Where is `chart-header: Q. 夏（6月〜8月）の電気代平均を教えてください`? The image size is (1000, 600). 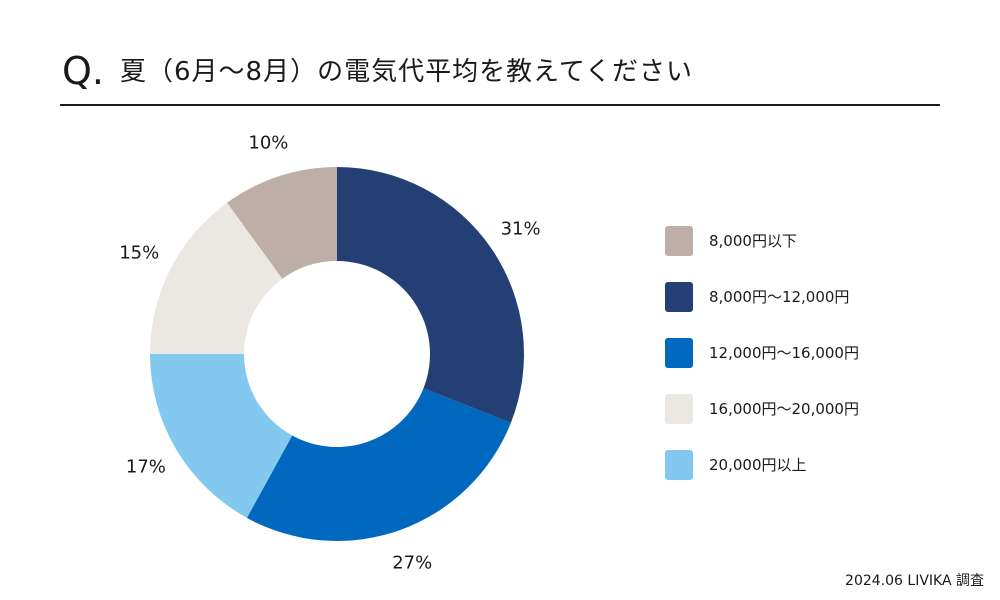 chart-header: Q. 夏（6月〜8月）の電気代平均を教えてください is located at coordinates (500, 75).